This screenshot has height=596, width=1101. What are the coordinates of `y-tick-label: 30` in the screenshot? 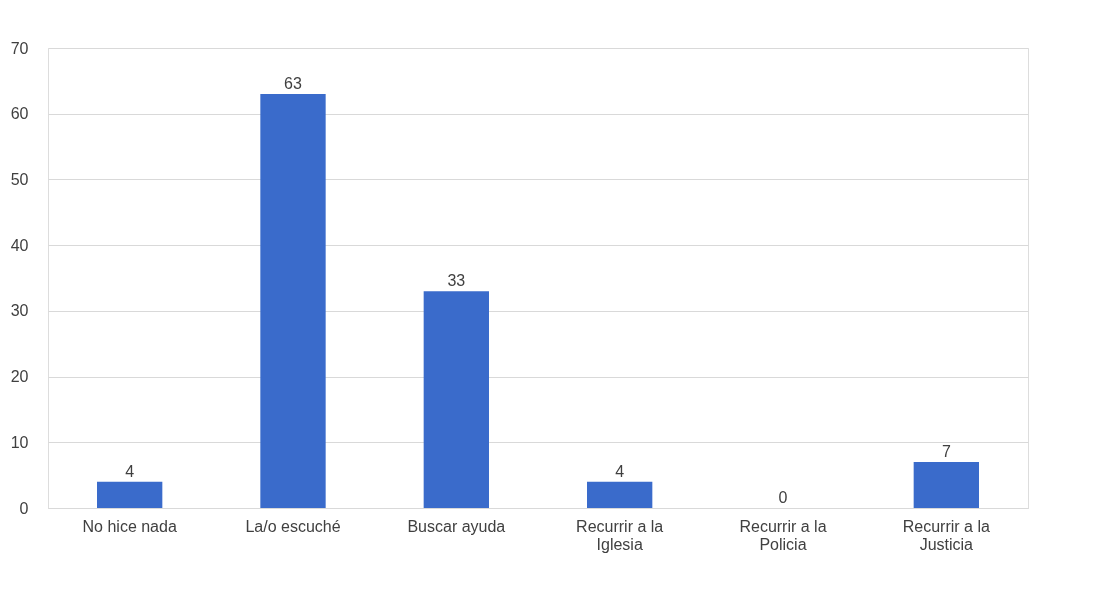 It's located at (19, 311).